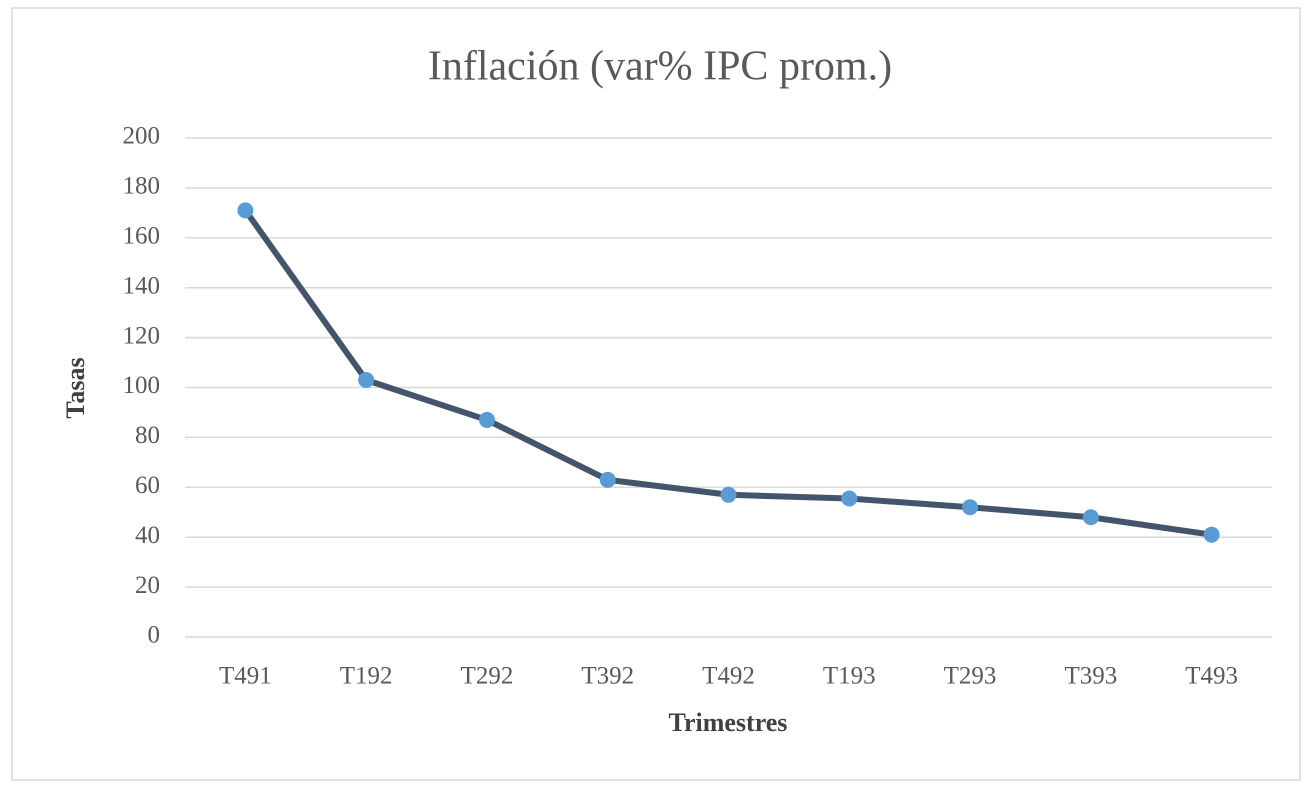  I want to click on x-tick-label: T491, so click(245, 676).